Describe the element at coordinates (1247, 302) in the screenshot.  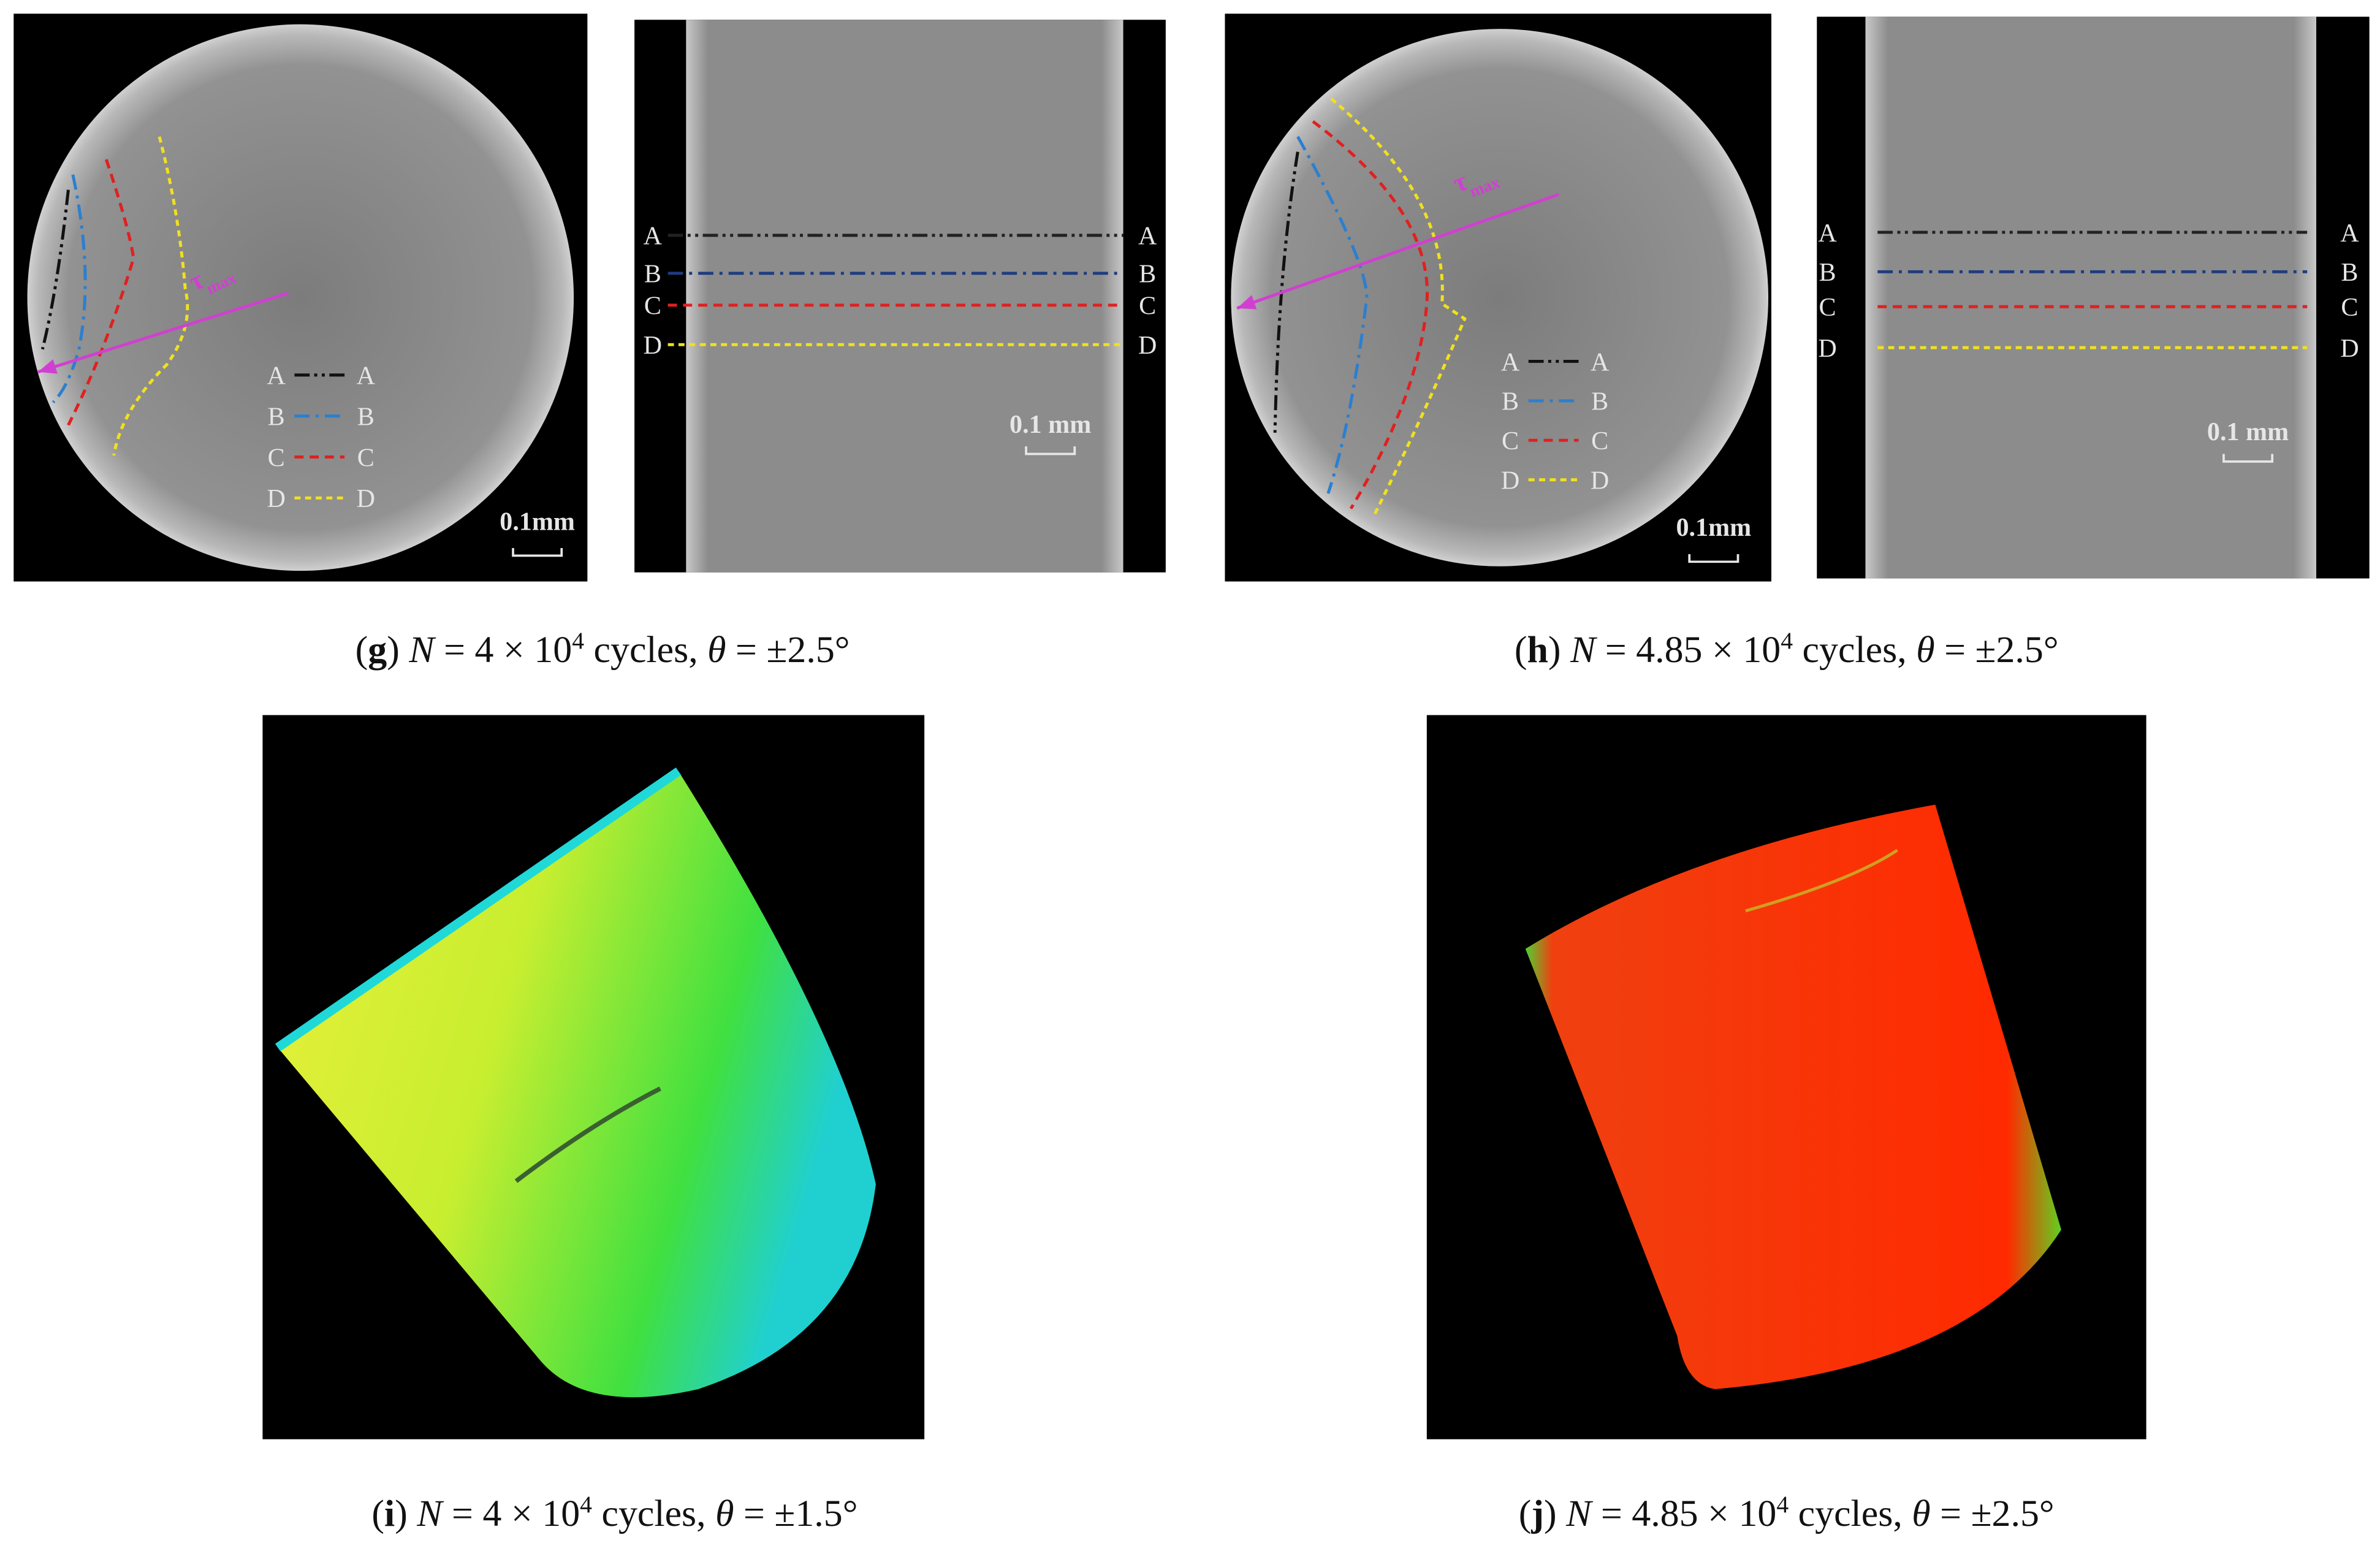
I see `tau-arrowhead` at that location.